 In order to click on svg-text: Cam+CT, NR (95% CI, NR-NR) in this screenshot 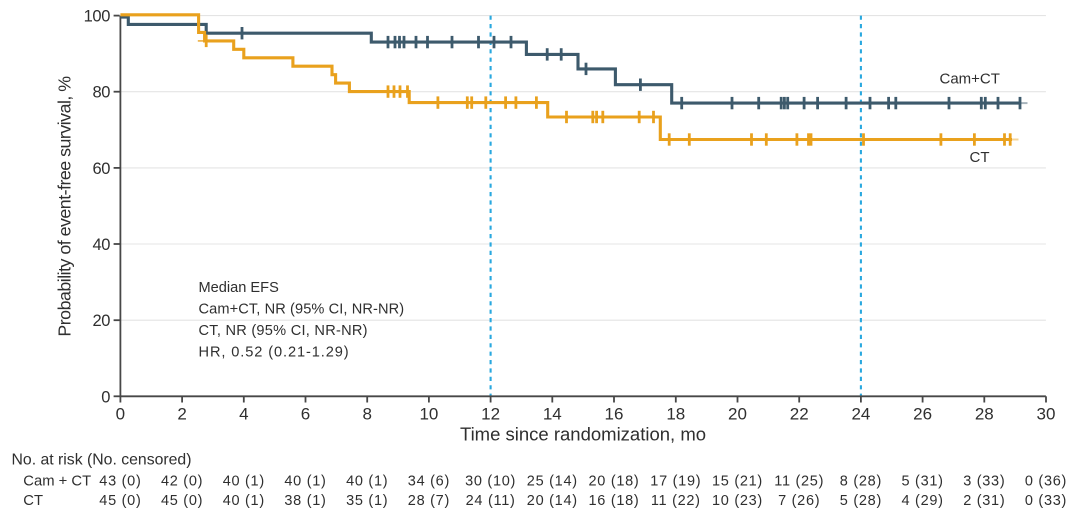, I will do `click(302, 309)`.